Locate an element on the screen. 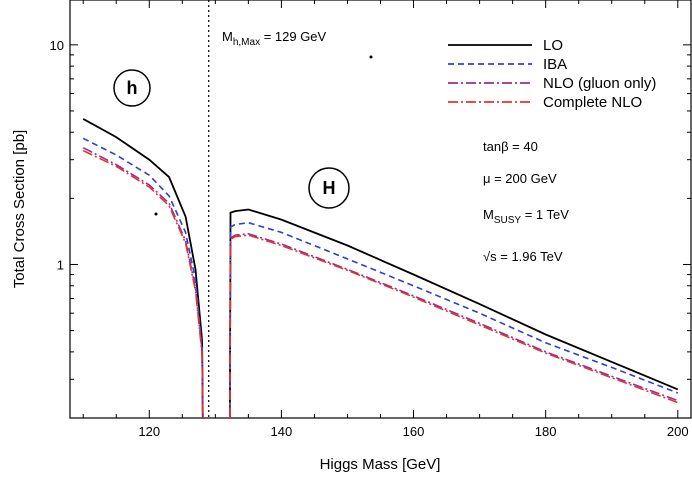 The width and height of the screenshot is (692, 484). max-mass-label: Mh,Max = 129 GeV is located at coordinates (274, 38).